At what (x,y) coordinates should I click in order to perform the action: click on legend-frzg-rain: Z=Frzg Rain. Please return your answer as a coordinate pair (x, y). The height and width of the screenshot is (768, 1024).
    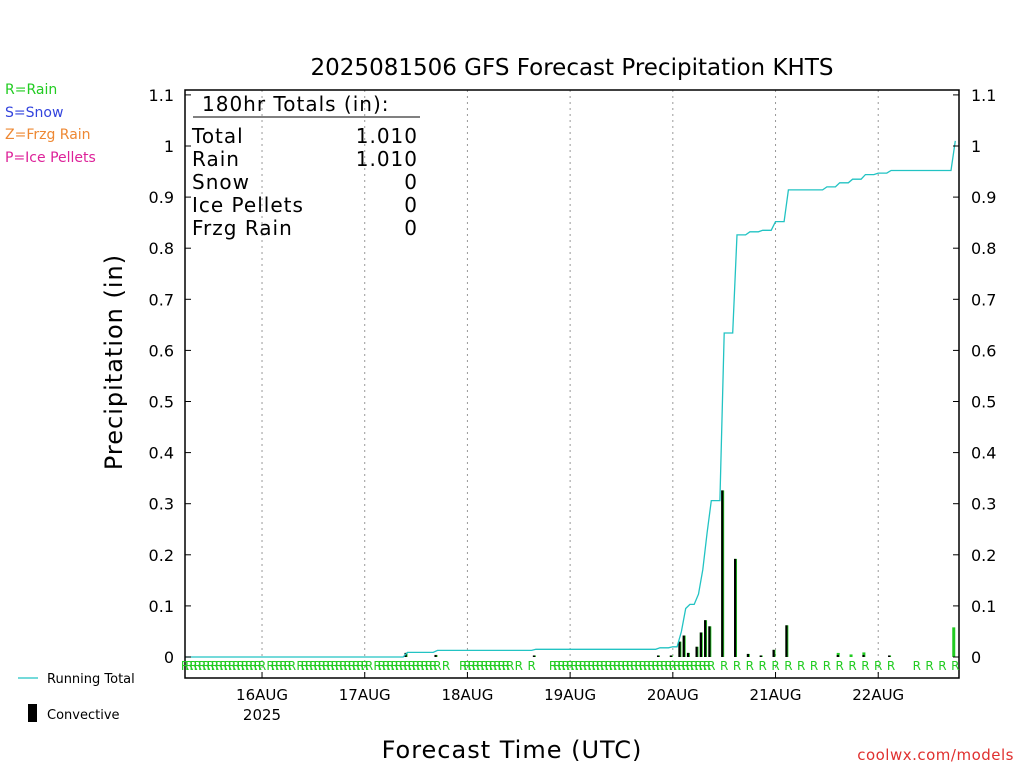
    Looking at the image, I should click on (48, 135).